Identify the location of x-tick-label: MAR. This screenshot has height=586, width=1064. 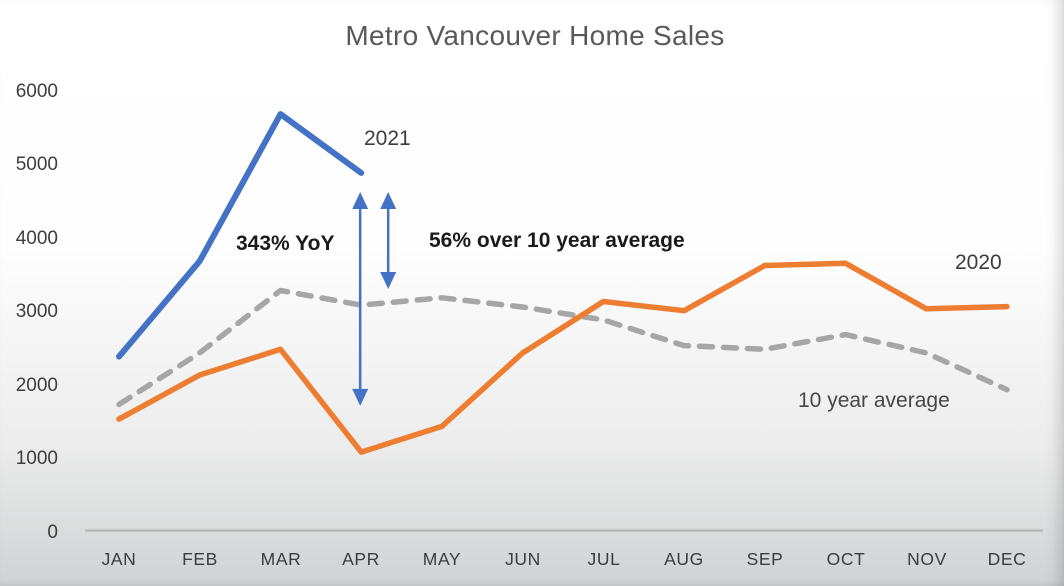
(281, 559).